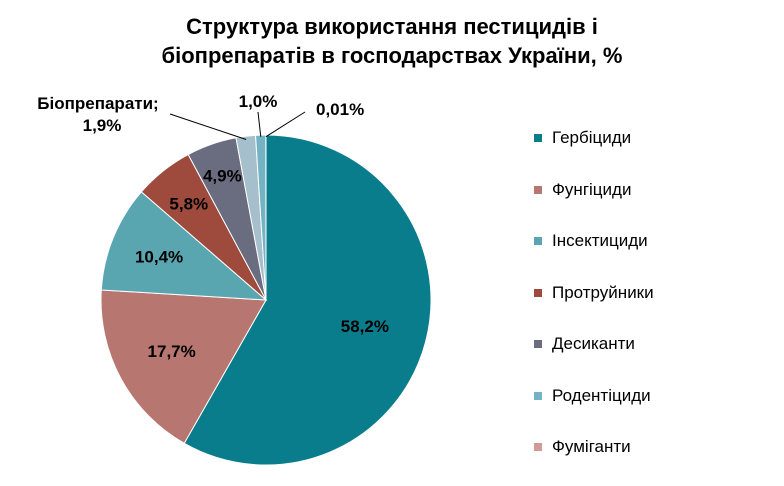 This screenshot has width=784, height=486. Describe the element at coordinates (591, 446) in the screenshot. I see `legend-label: Фуміганти` at that location.